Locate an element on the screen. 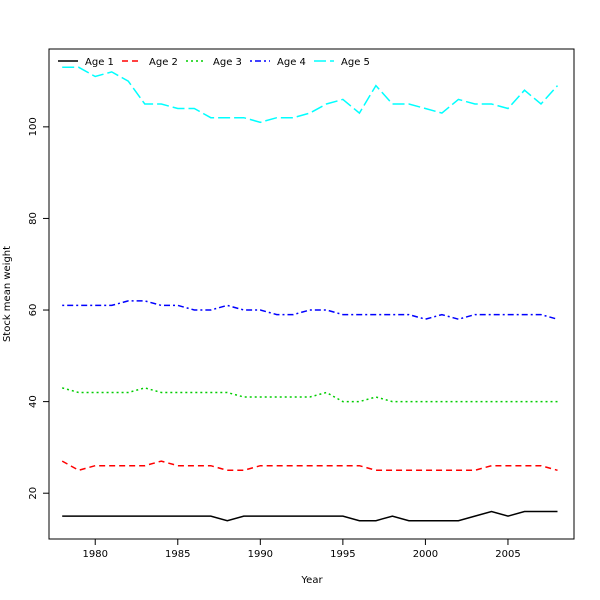 This screenshot has height=600, width=600. legend-label-age-5: Age 5 is located at coordinates (355, 62).